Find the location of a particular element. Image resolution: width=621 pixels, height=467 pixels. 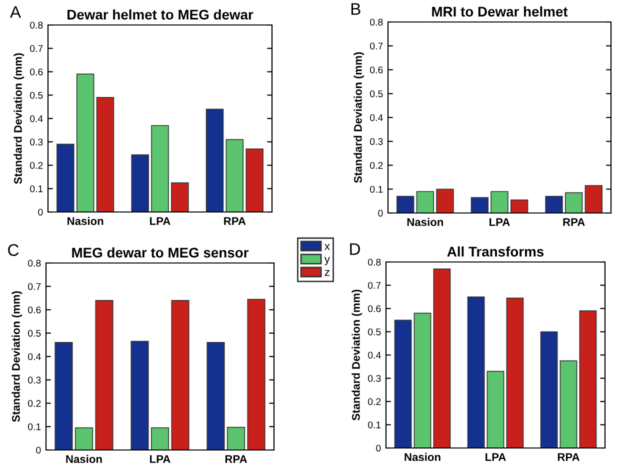

text: C is located at coordinates (13, 250).